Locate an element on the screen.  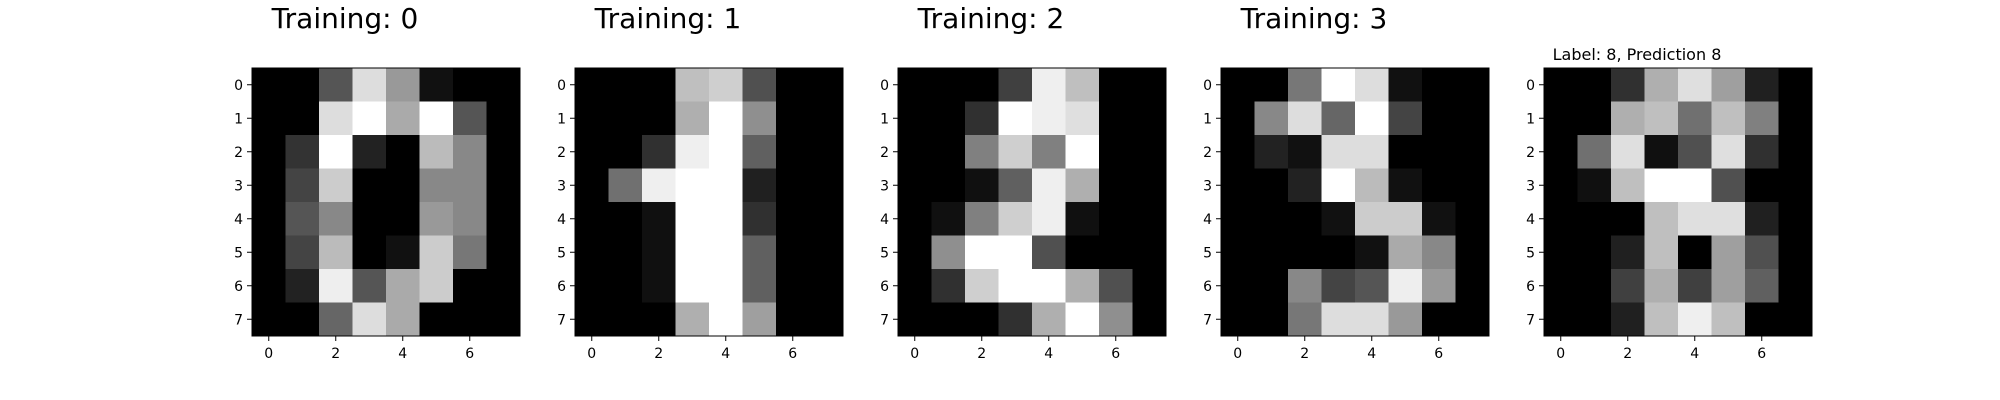
subplot-training-0: Training: 0 0 1 2 3 4 5 6 7 0 2 4 6 is located at coordinates (365, 181).